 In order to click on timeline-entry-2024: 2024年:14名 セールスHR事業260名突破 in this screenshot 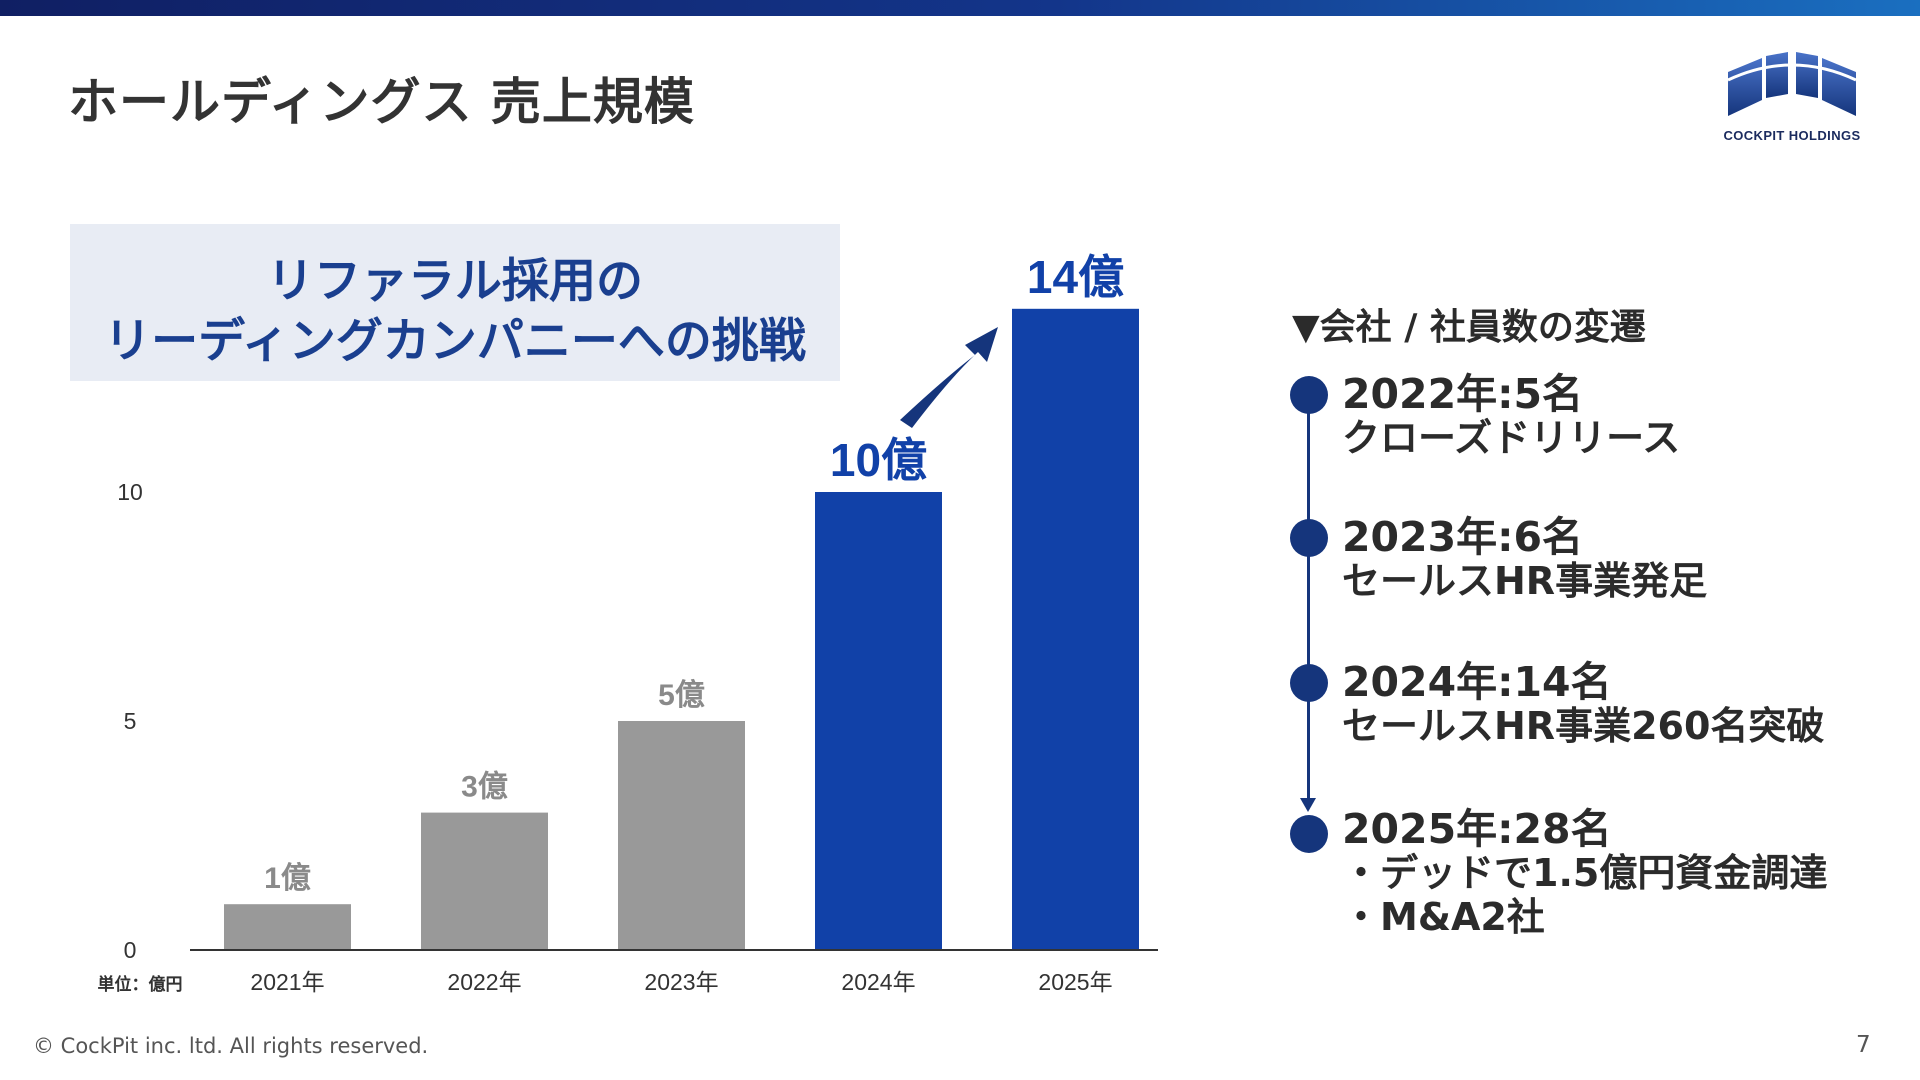, I will do `click(1583, 704)`.